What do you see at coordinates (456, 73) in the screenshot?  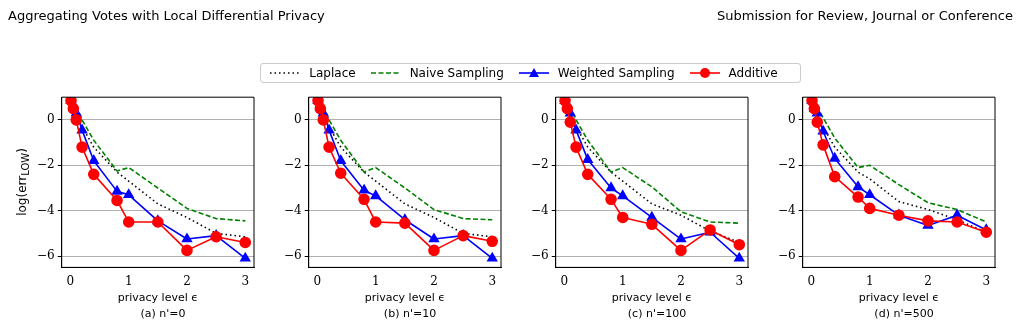 I see `legend-label: Naive Sampling` at bounding box center [456, 73].